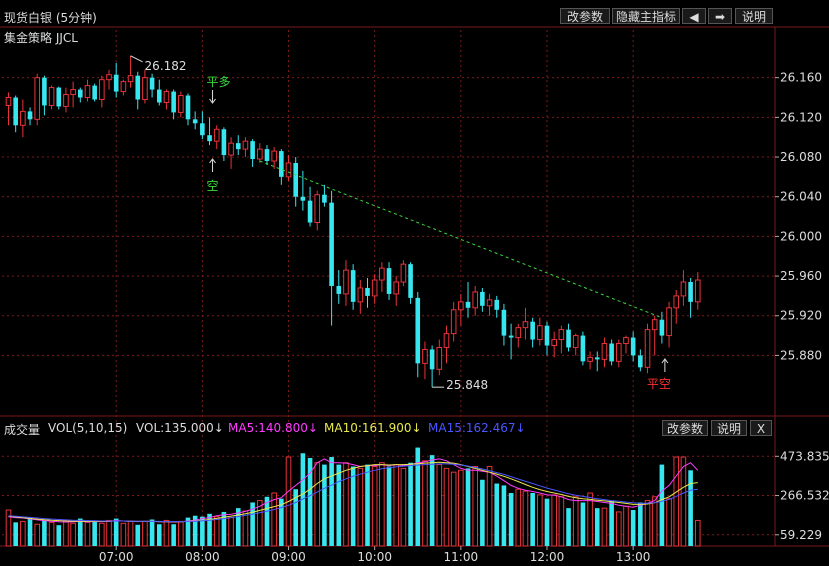 The width and height of the screenshot is (829, 566). I want to click on price-tick-label: 26.120, so click(801, 117).